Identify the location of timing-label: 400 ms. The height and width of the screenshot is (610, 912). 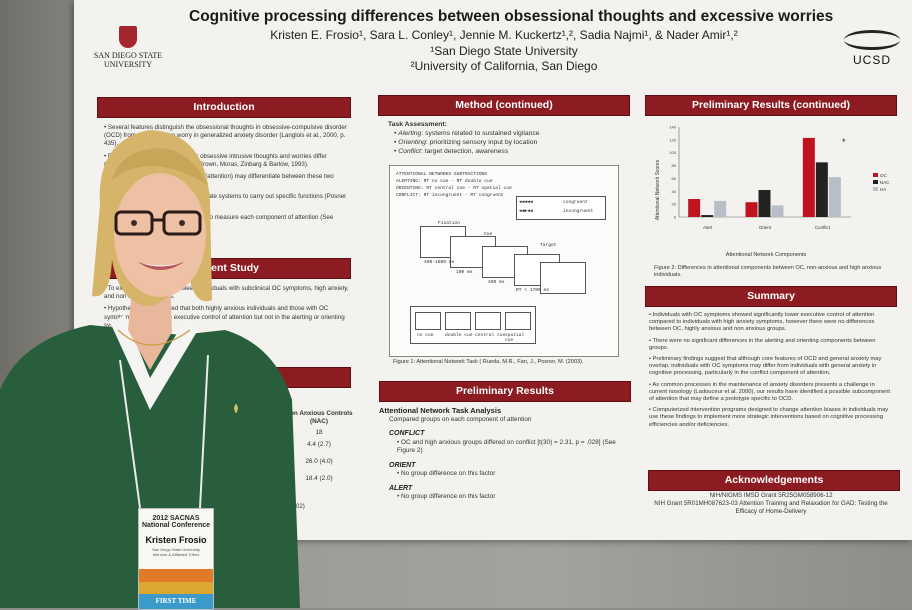
(496, 282).